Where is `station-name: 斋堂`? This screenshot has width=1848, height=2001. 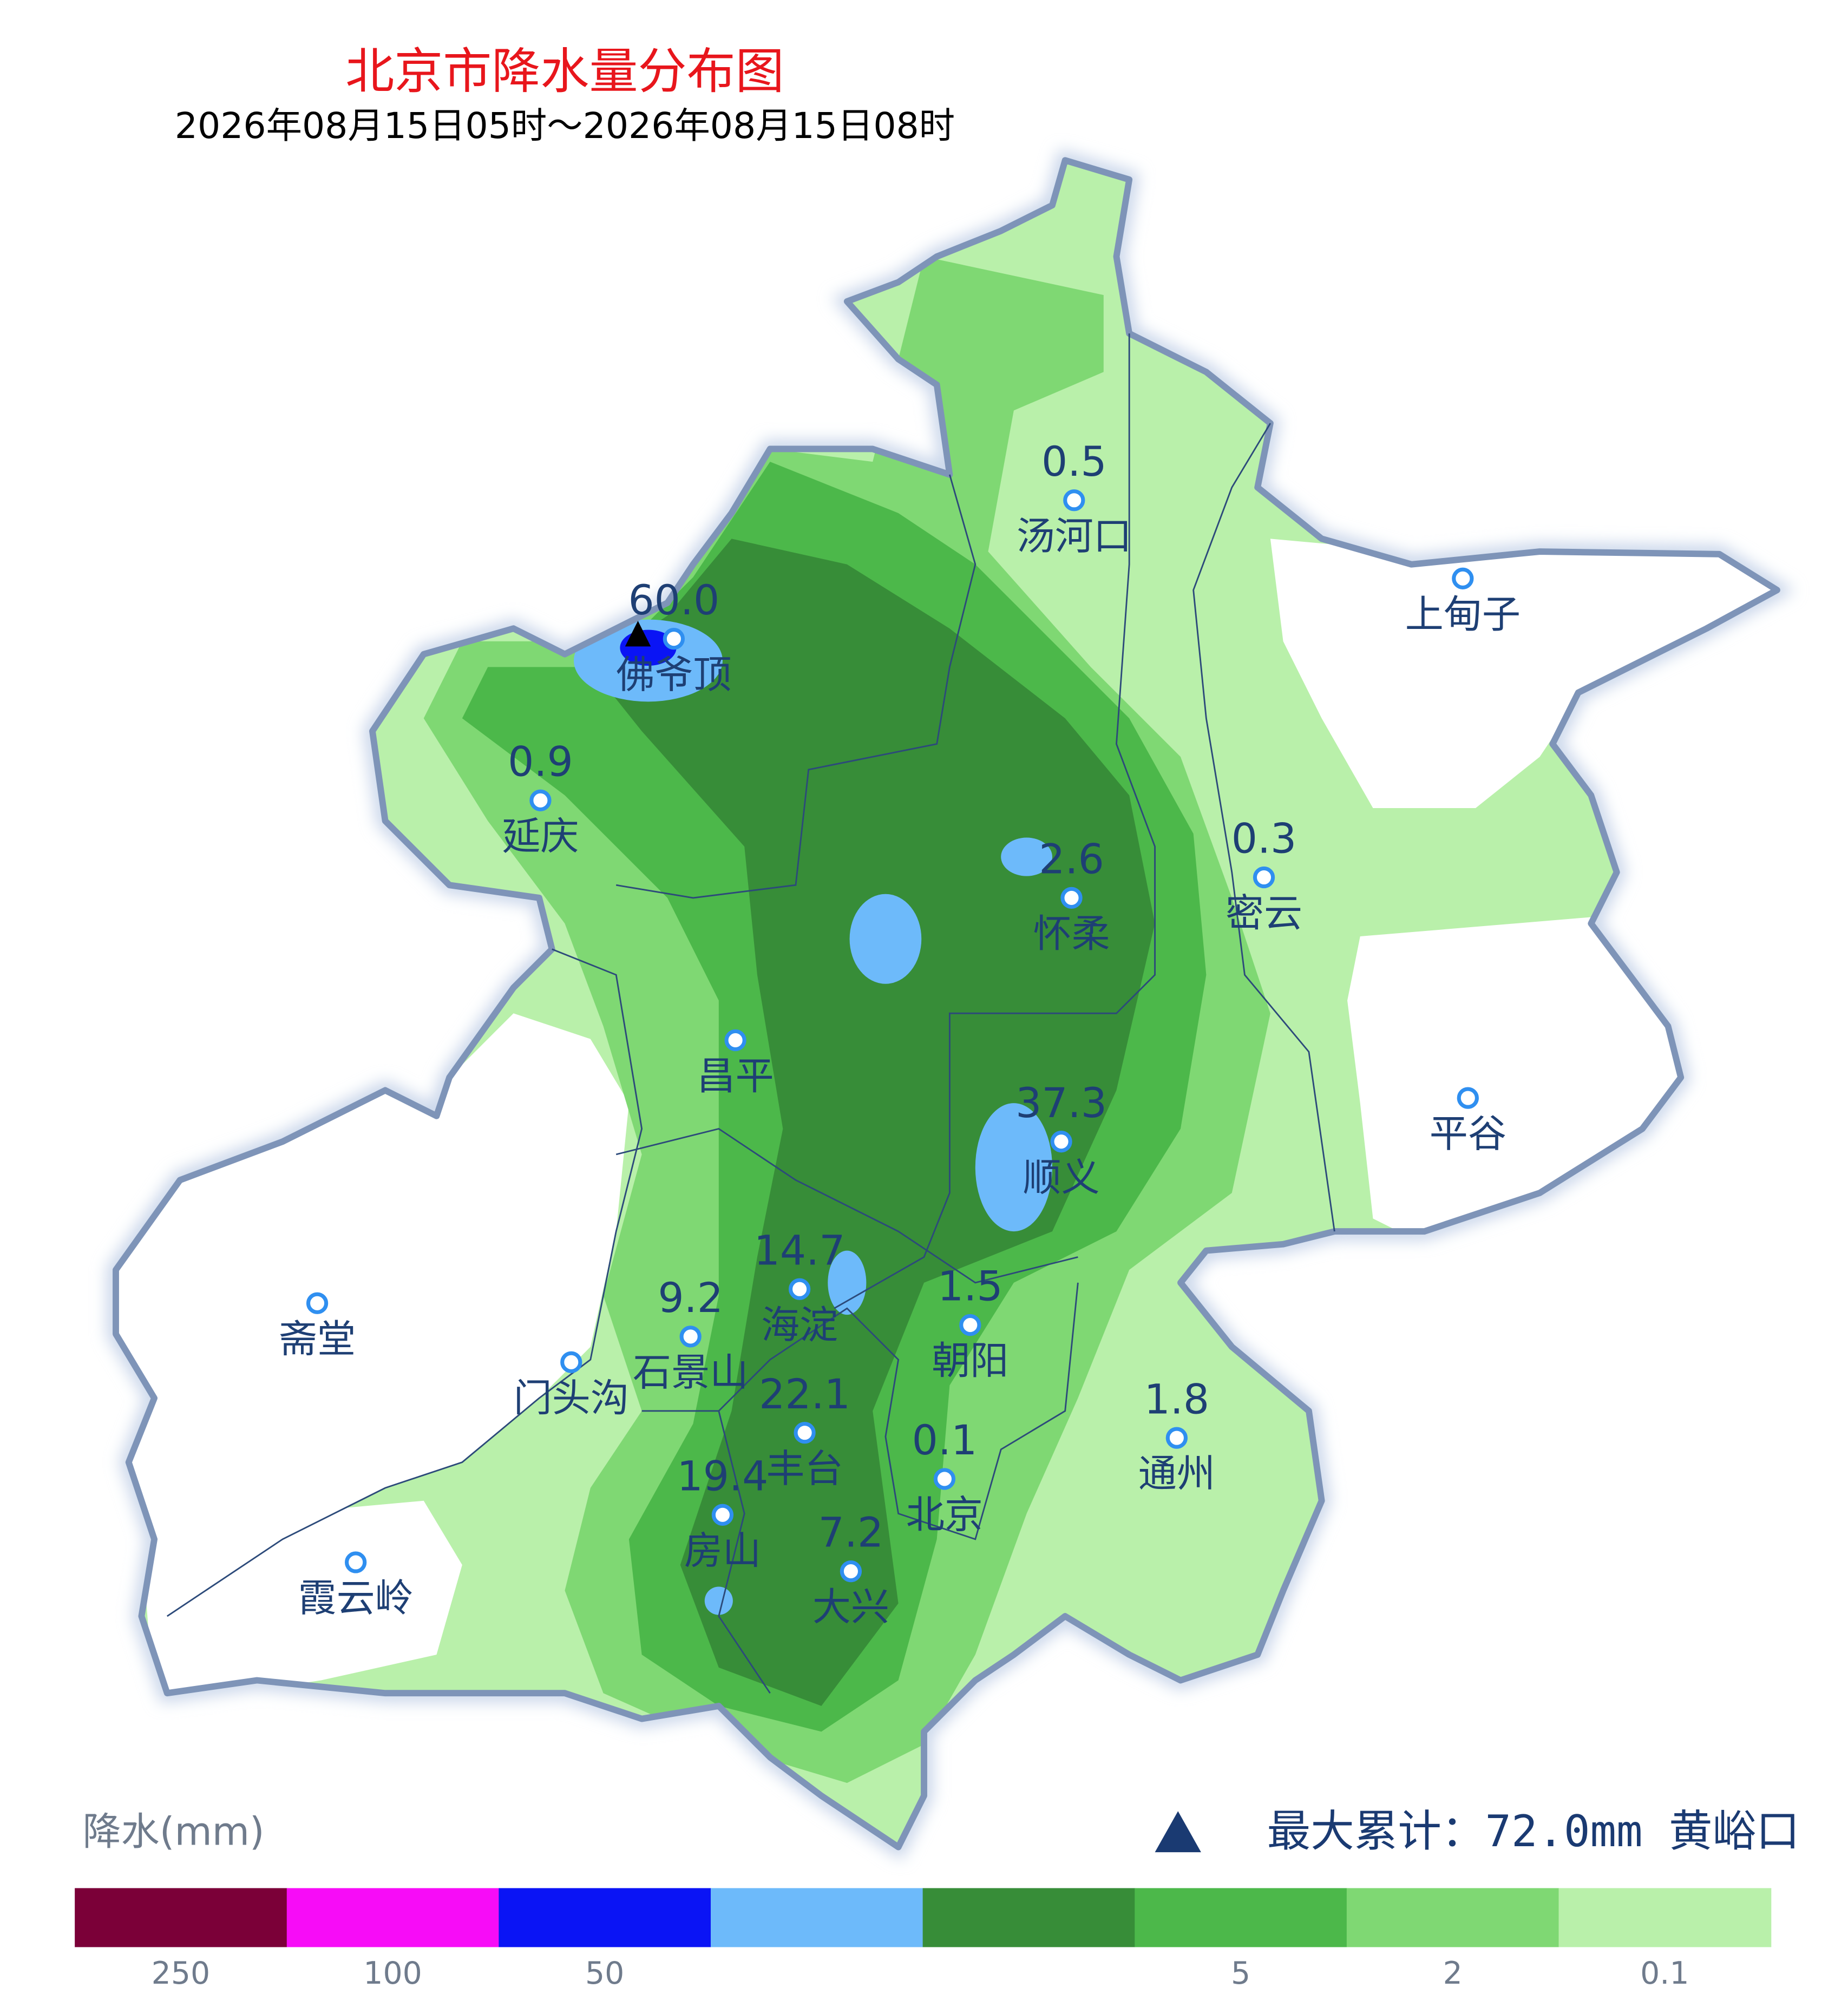
station-name: 斋堂 is located at coordinates (317, 1338).